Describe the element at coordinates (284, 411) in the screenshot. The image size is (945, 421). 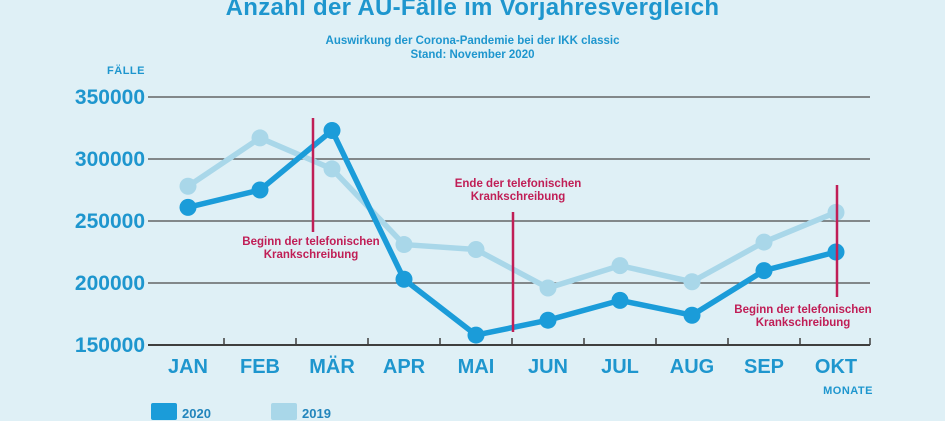
I see `legend-swatch-2019` at that location.